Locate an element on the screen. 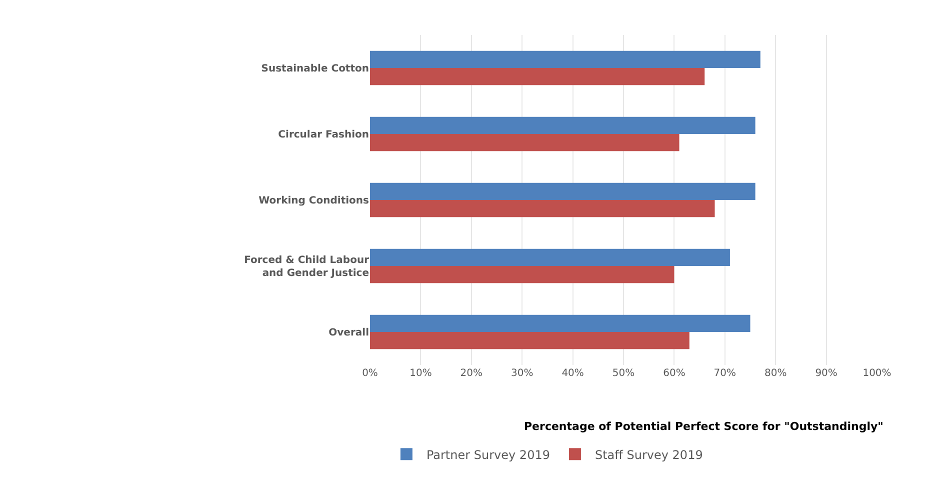 Image resolution: width=938 pixels, height=483 pixels. x-tick-label: 60% is located at coordinates (674, 373).